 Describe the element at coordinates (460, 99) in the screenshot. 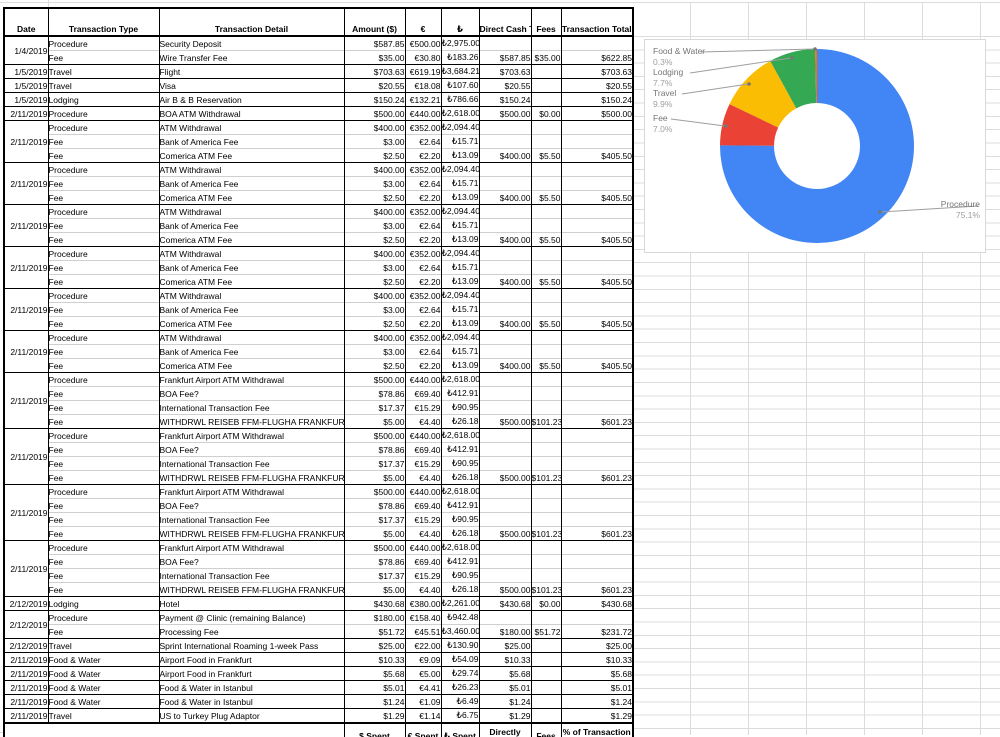

I see `cell-try: ₺786.66` at that location.